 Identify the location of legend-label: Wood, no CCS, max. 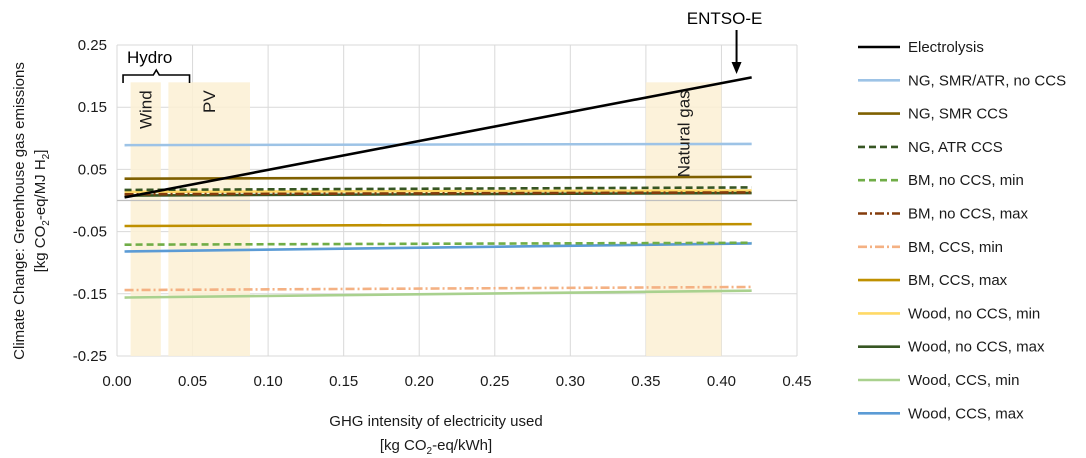
(976, 347).